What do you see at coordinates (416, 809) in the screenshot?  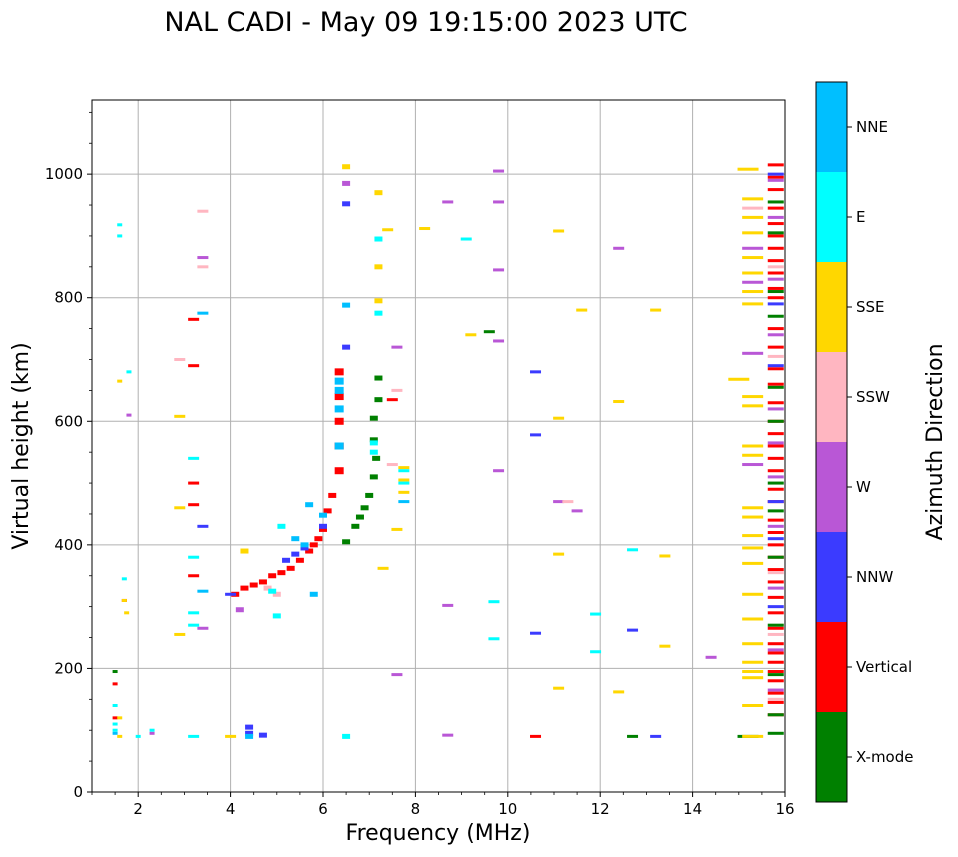 I see `x-tick-label: 8` at bounding box center [416, 809].